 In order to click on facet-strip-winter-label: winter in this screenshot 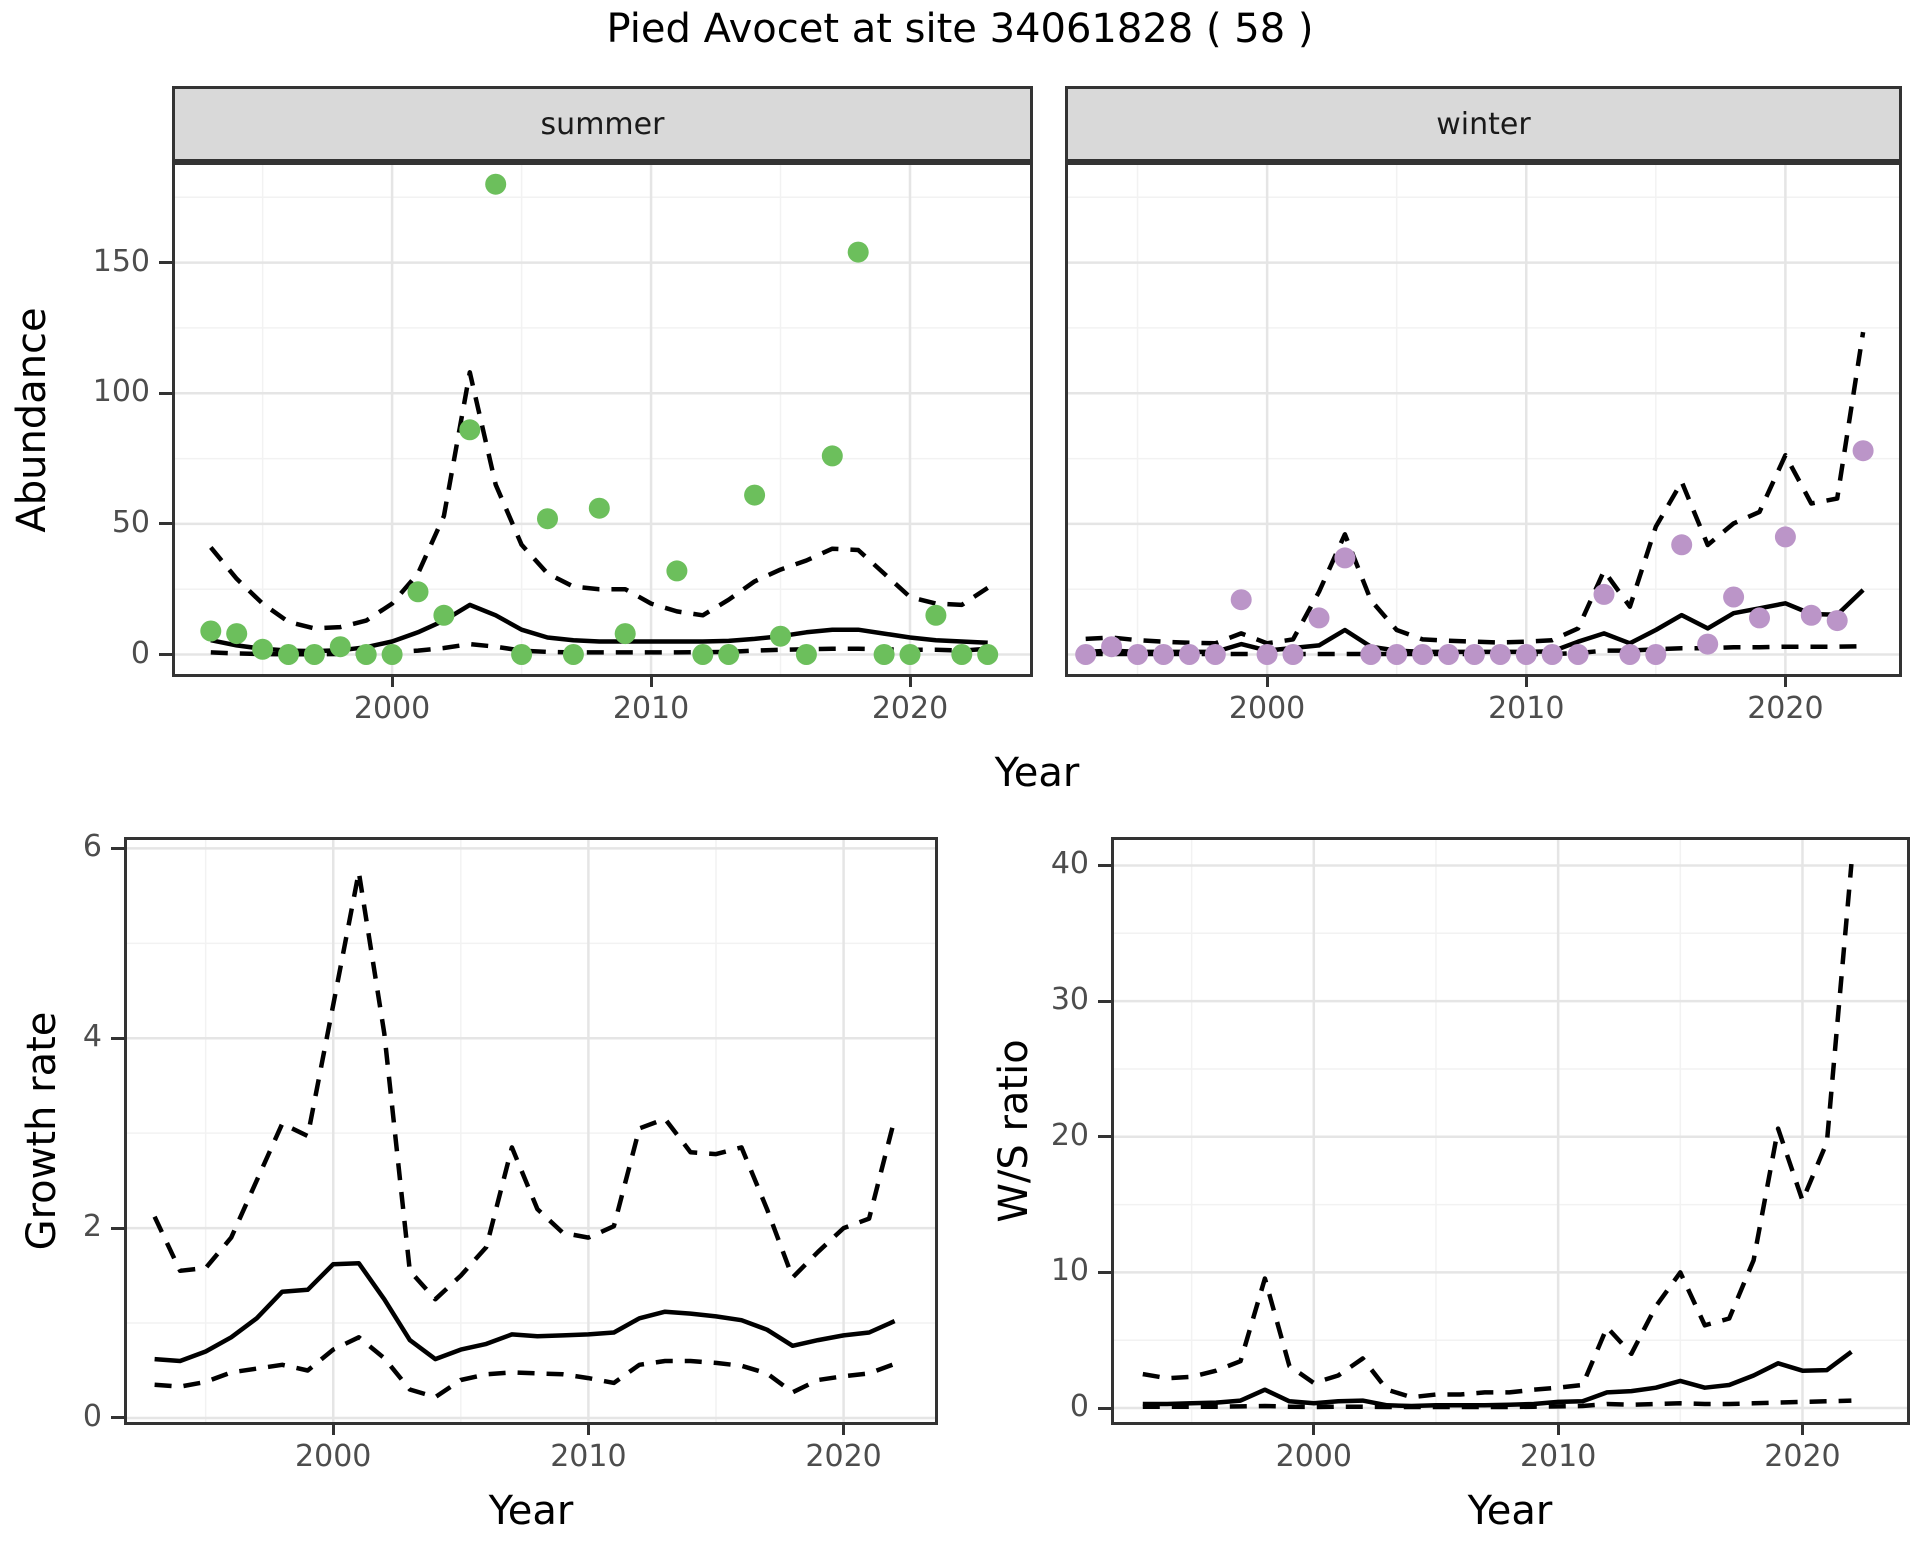, I will do `click(1483, 124)`.